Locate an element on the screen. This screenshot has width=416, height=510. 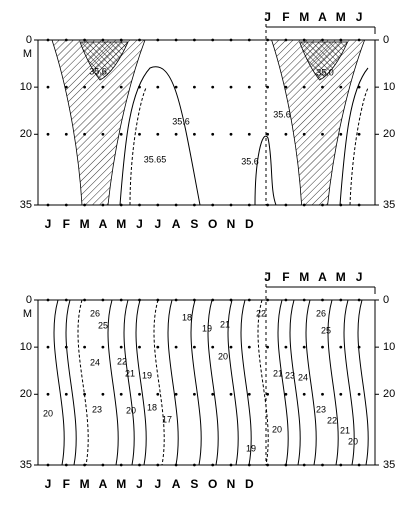
month-label: S is located at coordinates (194, 224).